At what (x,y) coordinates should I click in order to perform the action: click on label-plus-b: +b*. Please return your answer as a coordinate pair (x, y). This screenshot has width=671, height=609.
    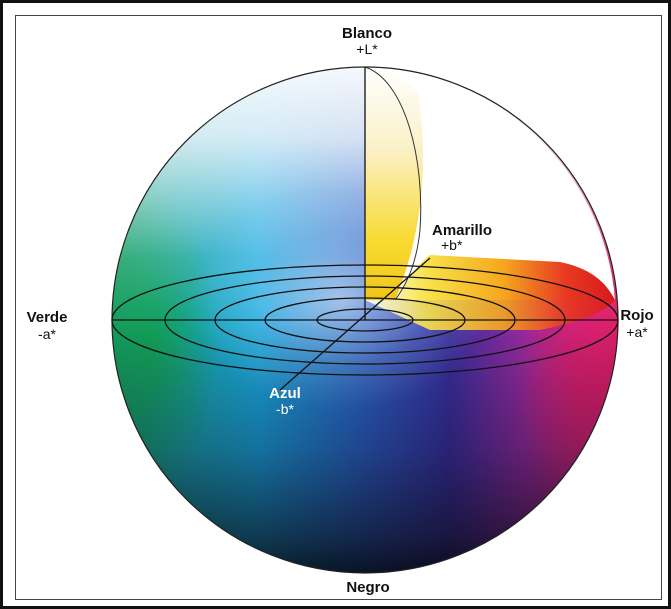
    Looking at the image, I should click on (452, 245).